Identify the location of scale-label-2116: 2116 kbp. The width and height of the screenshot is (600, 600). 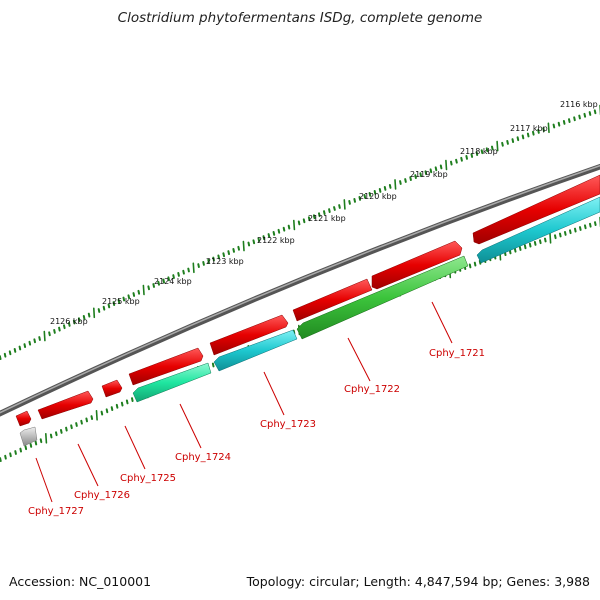
(579, 104).